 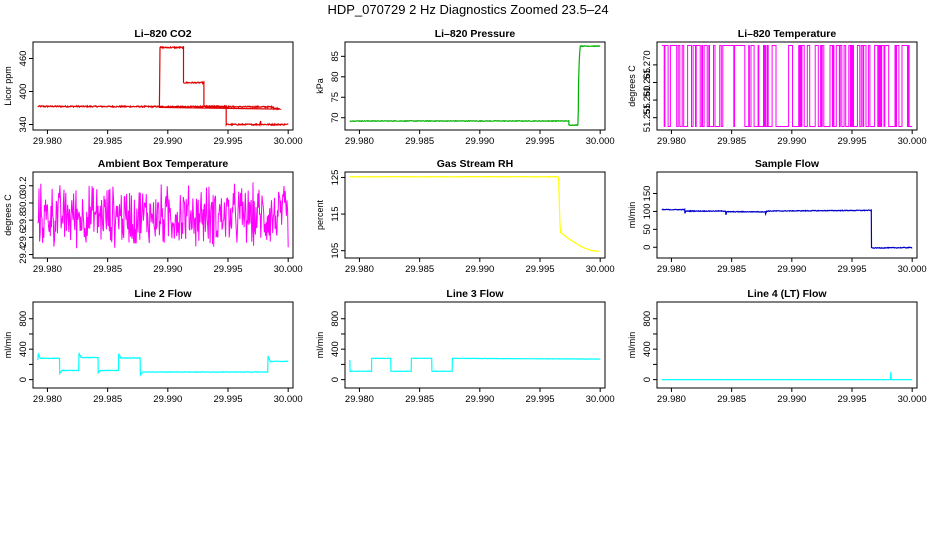 What do you see at coordinates (475, 34) in the screenshot?
I see `panel-title: Li–820 Pressure` at bounding box center [475, 34].